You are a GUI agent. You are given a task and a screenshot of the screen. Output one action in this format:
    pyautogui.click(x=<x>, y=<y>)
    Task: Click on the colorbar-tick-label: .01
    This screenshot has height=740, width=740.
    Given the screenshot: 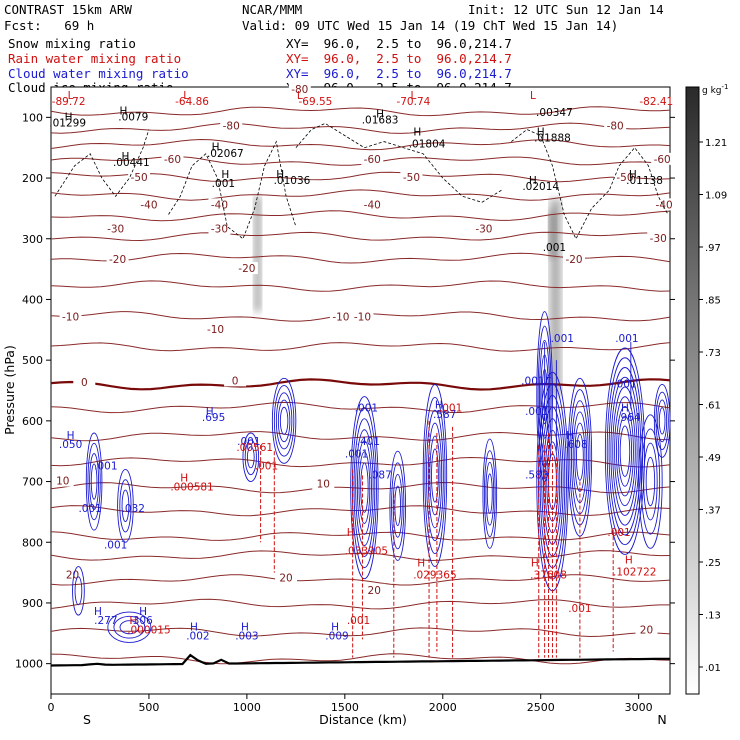 What is the action you would take?
    pyautogui.click(x=713, y=668)
    